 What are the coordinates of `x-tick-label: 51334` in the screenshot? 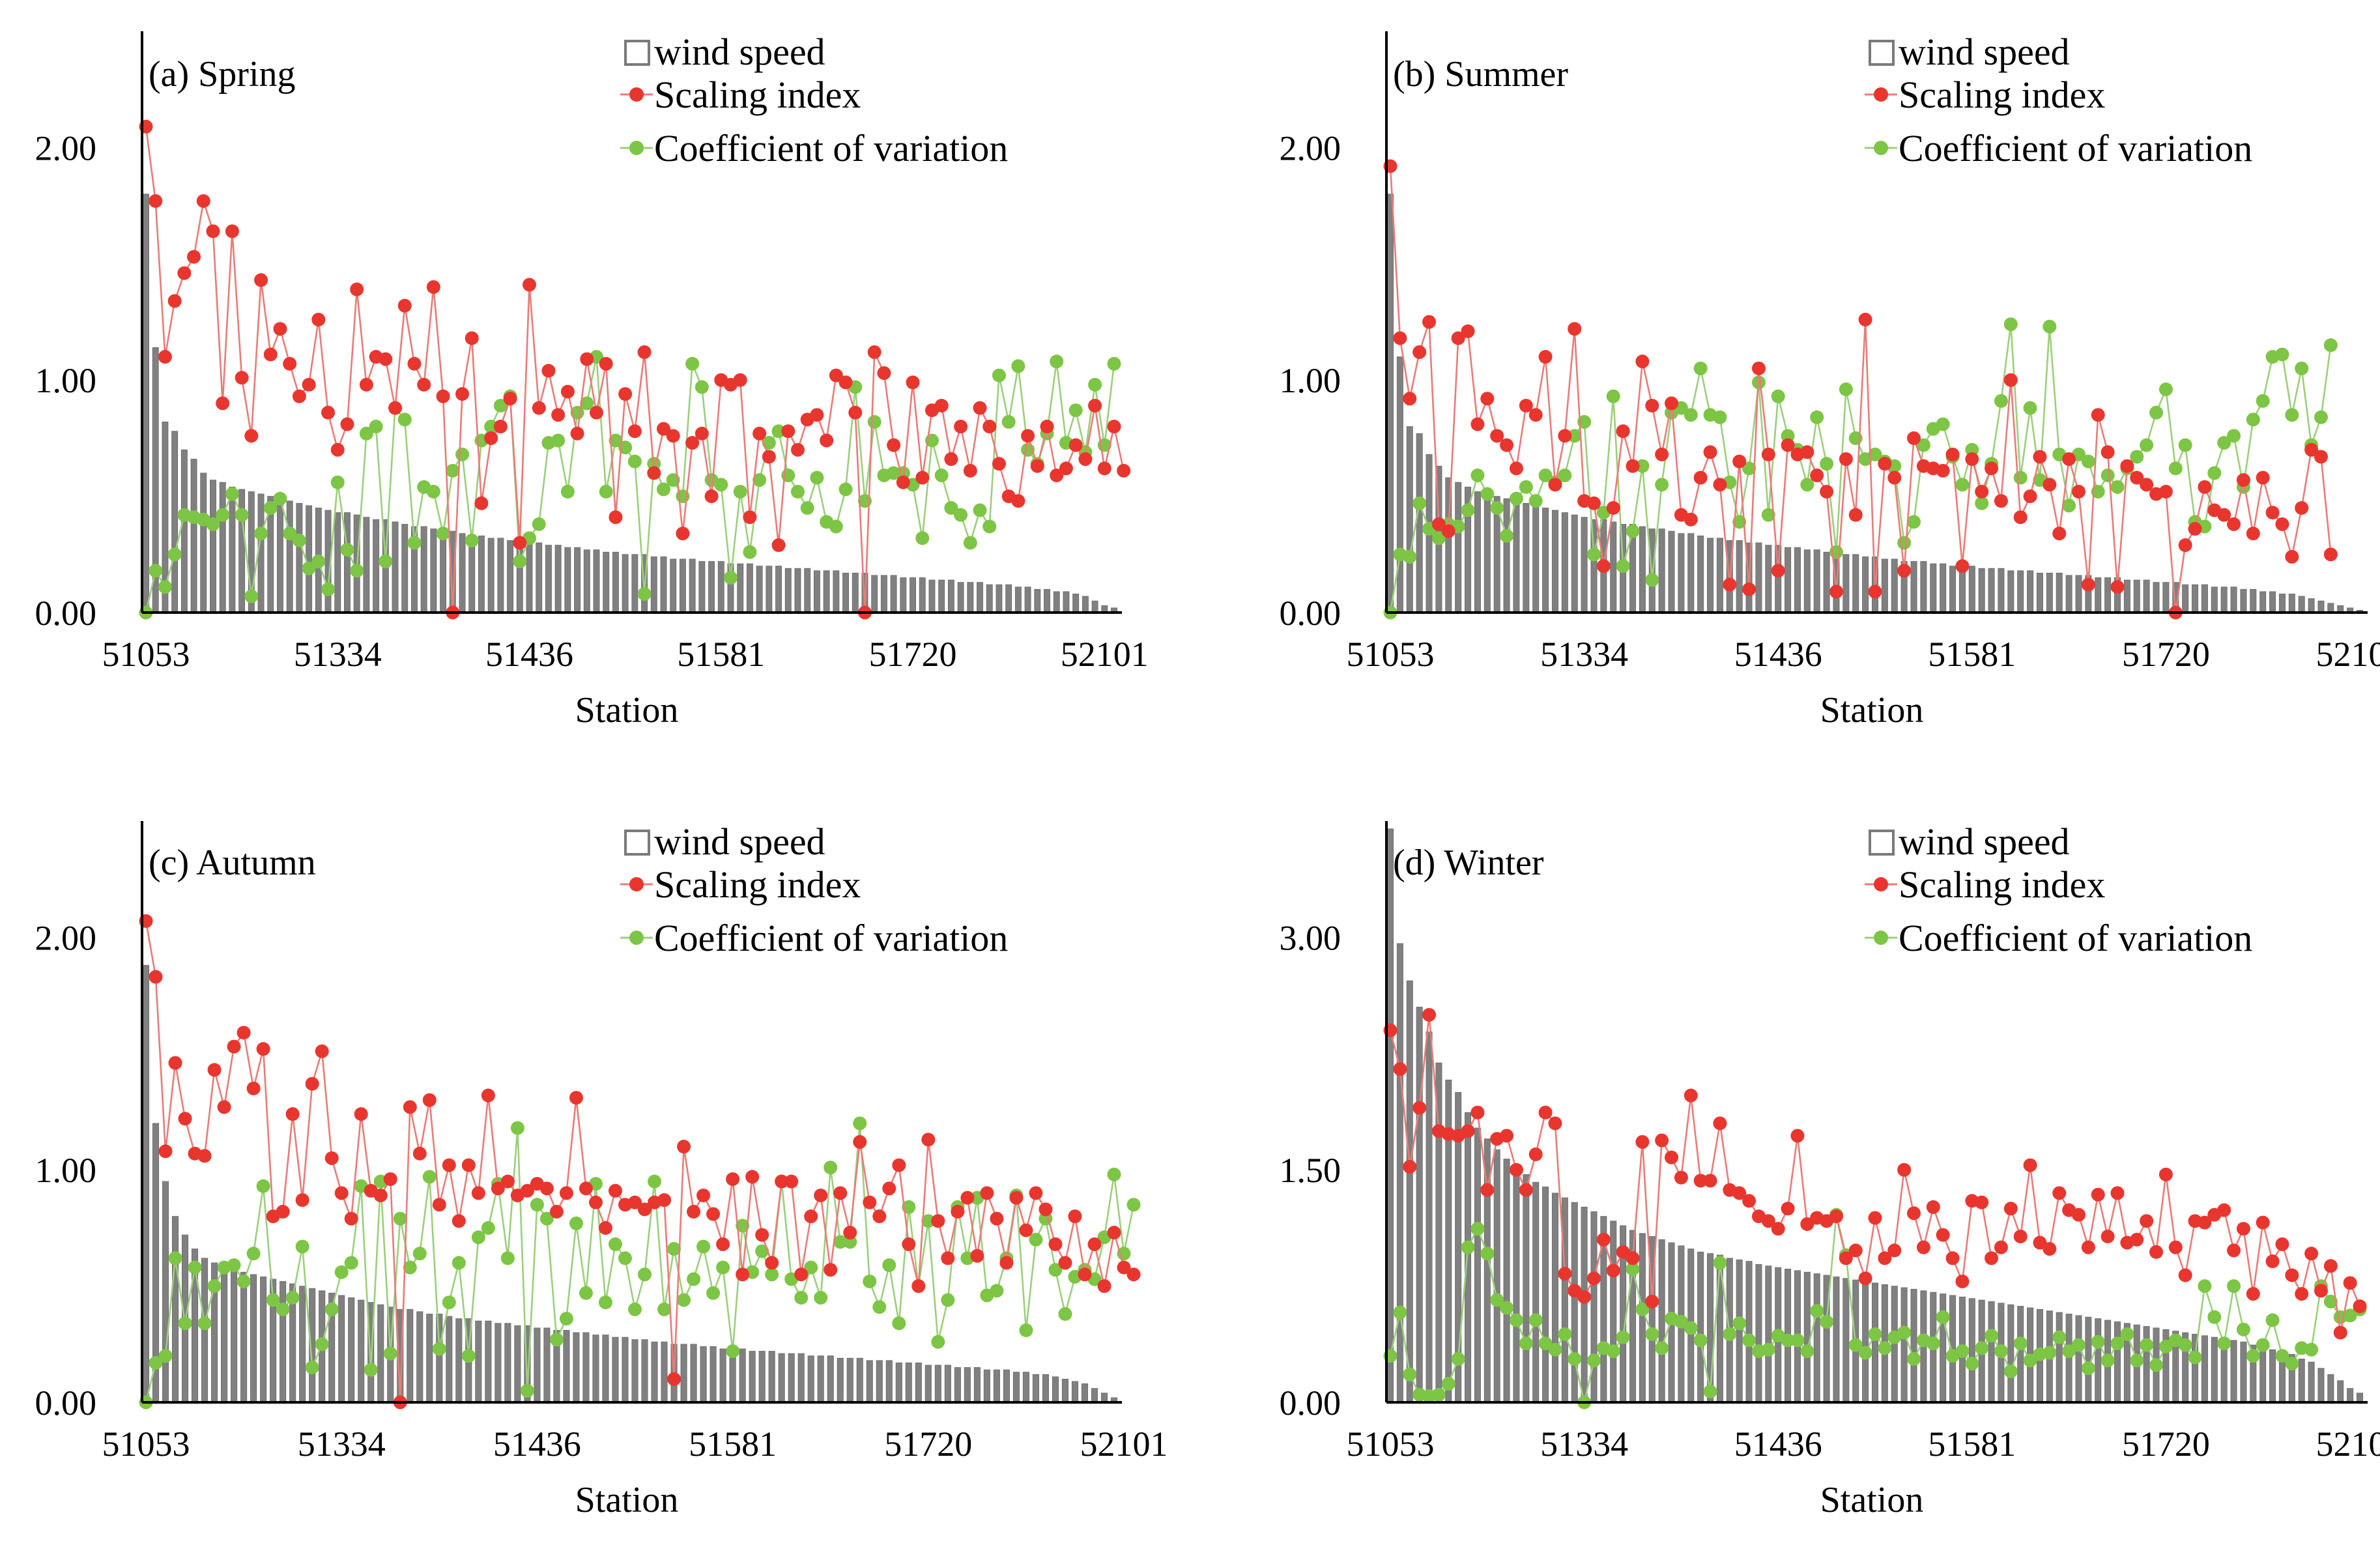 It's located at (1584, 655).